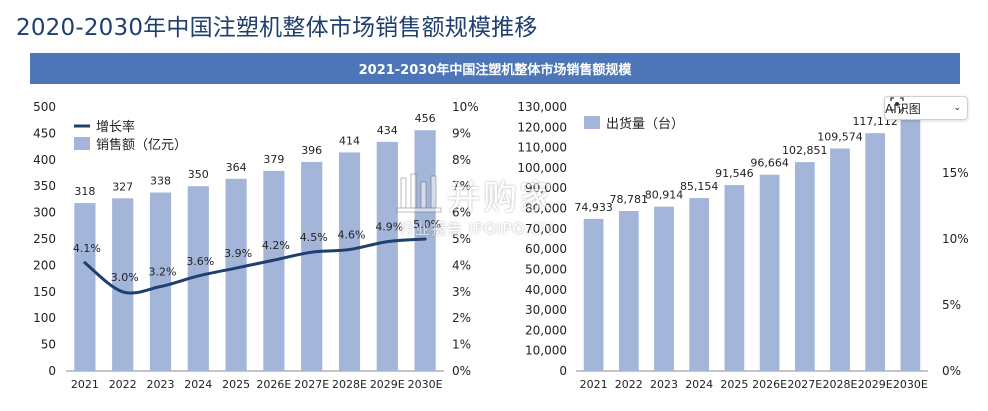 The width and height of the screenshot is (988, 411). Describe the element at coordinates (84, 191) in the screenshot. I see `sales-data-label: 318` at that location.